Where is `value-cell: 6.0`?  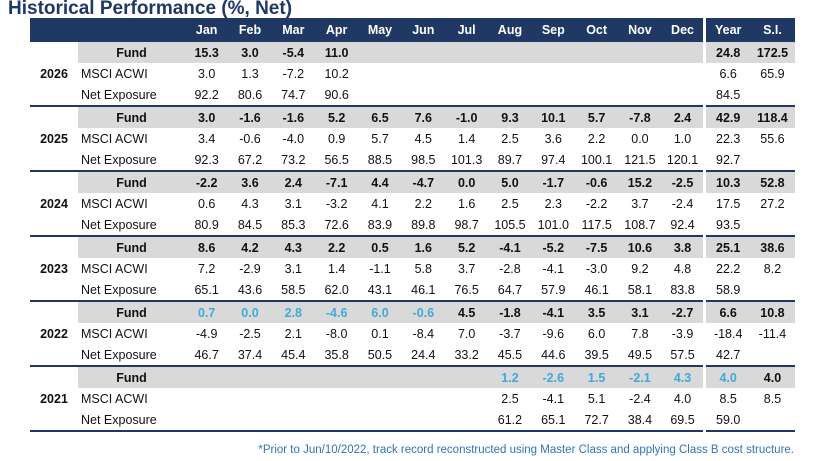
value-cell: 6.0 is located at coordinates (596, 333).